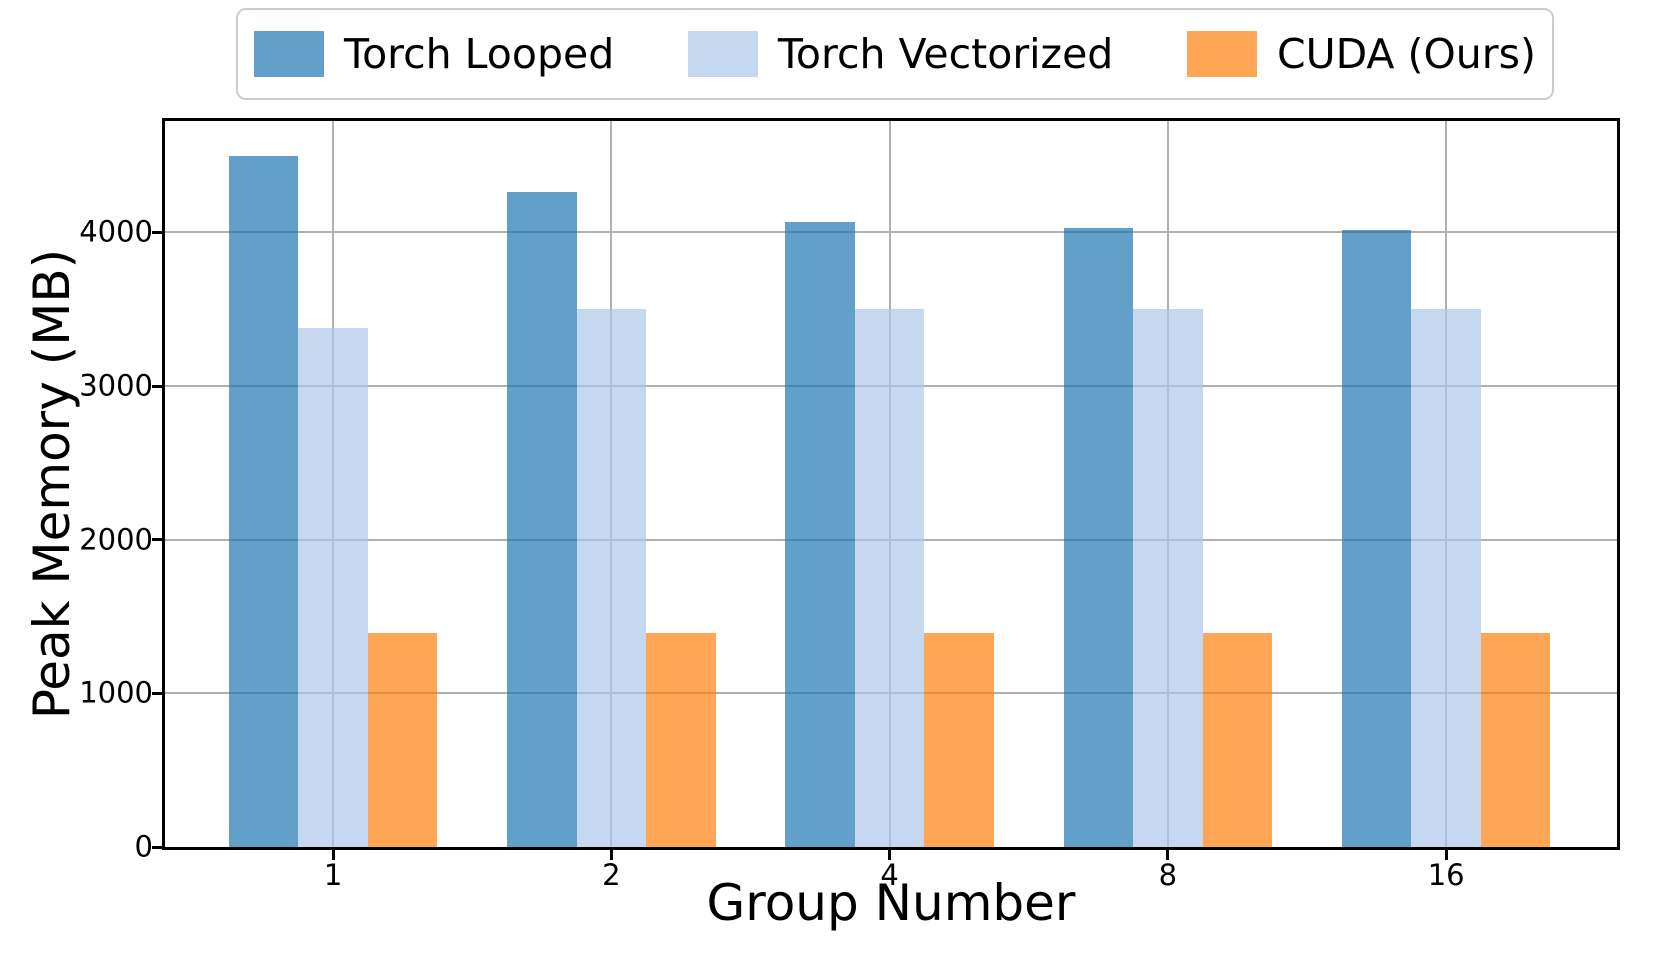 This screenshot has width=1661, height=969. What do you see at coordinates (1168, 875) in the screenshot?
I see `x-tick-label-8: 8` at bounding box center [1168, 875].